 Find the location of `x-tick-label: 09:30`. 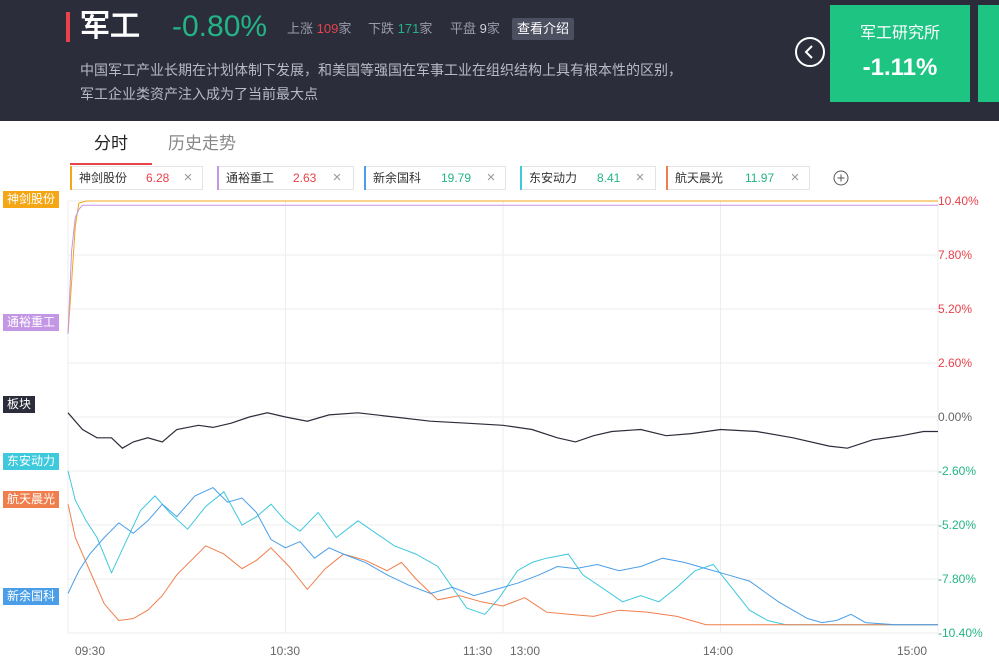

x-tick-label: 09:30 is located at coordinates (90, 651).